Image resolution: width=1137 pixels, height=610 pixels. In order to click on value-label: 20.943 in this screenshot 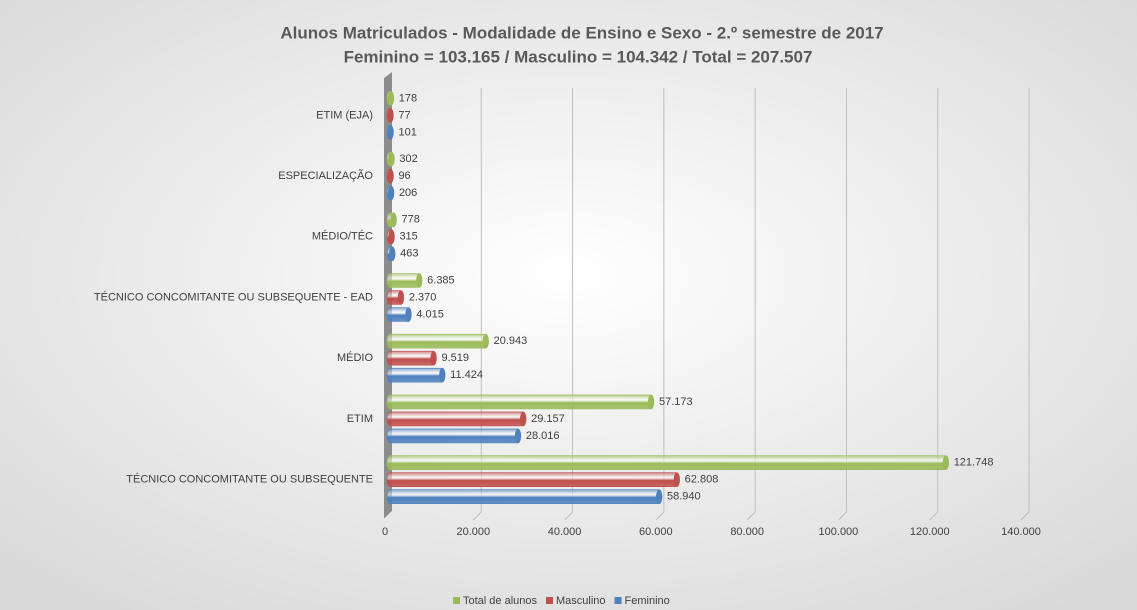, I will do `click(511, 341)`.